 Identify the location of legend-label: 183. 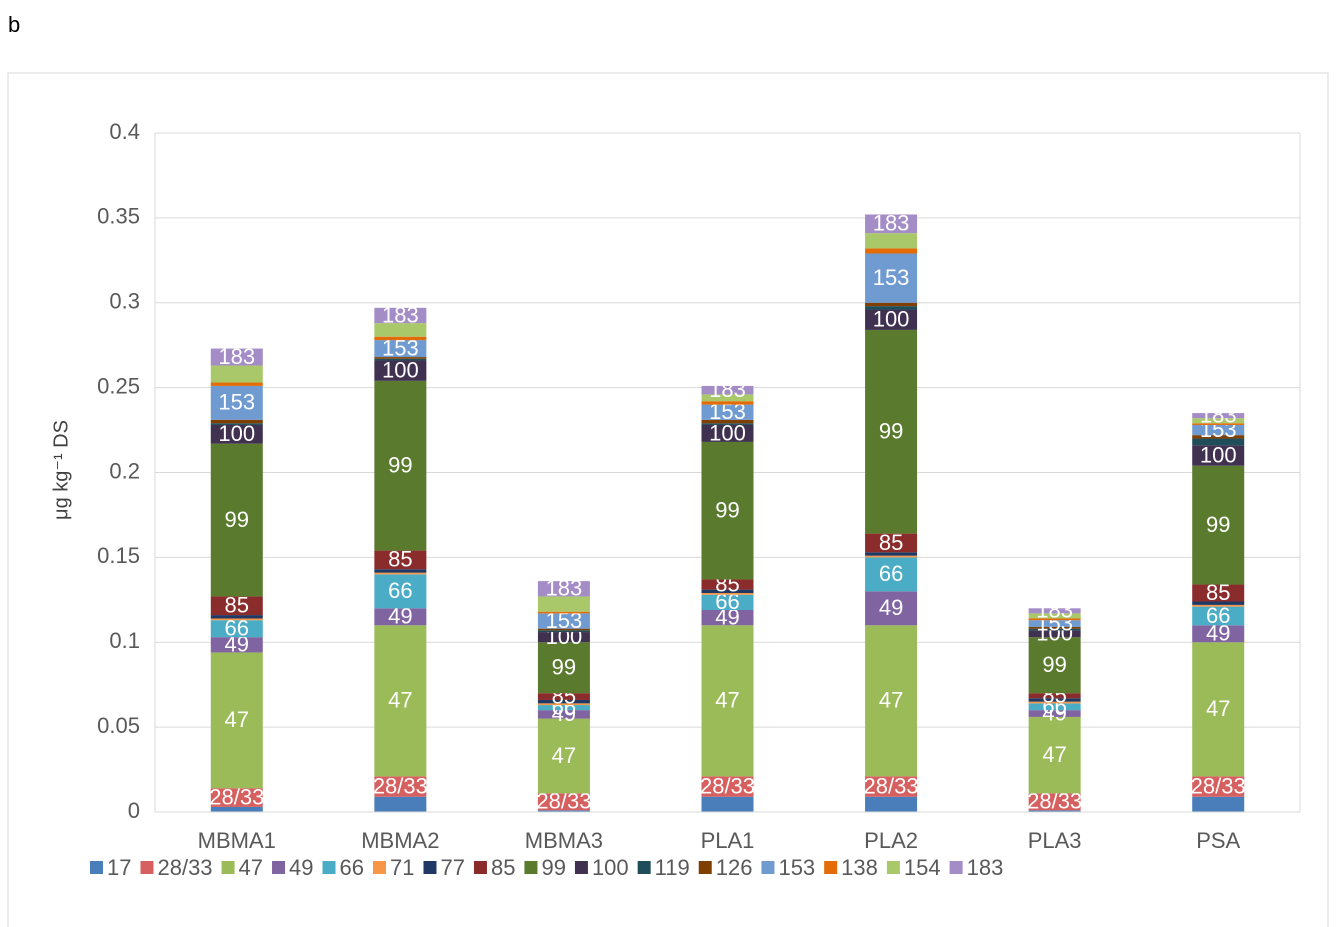
(985, 867).